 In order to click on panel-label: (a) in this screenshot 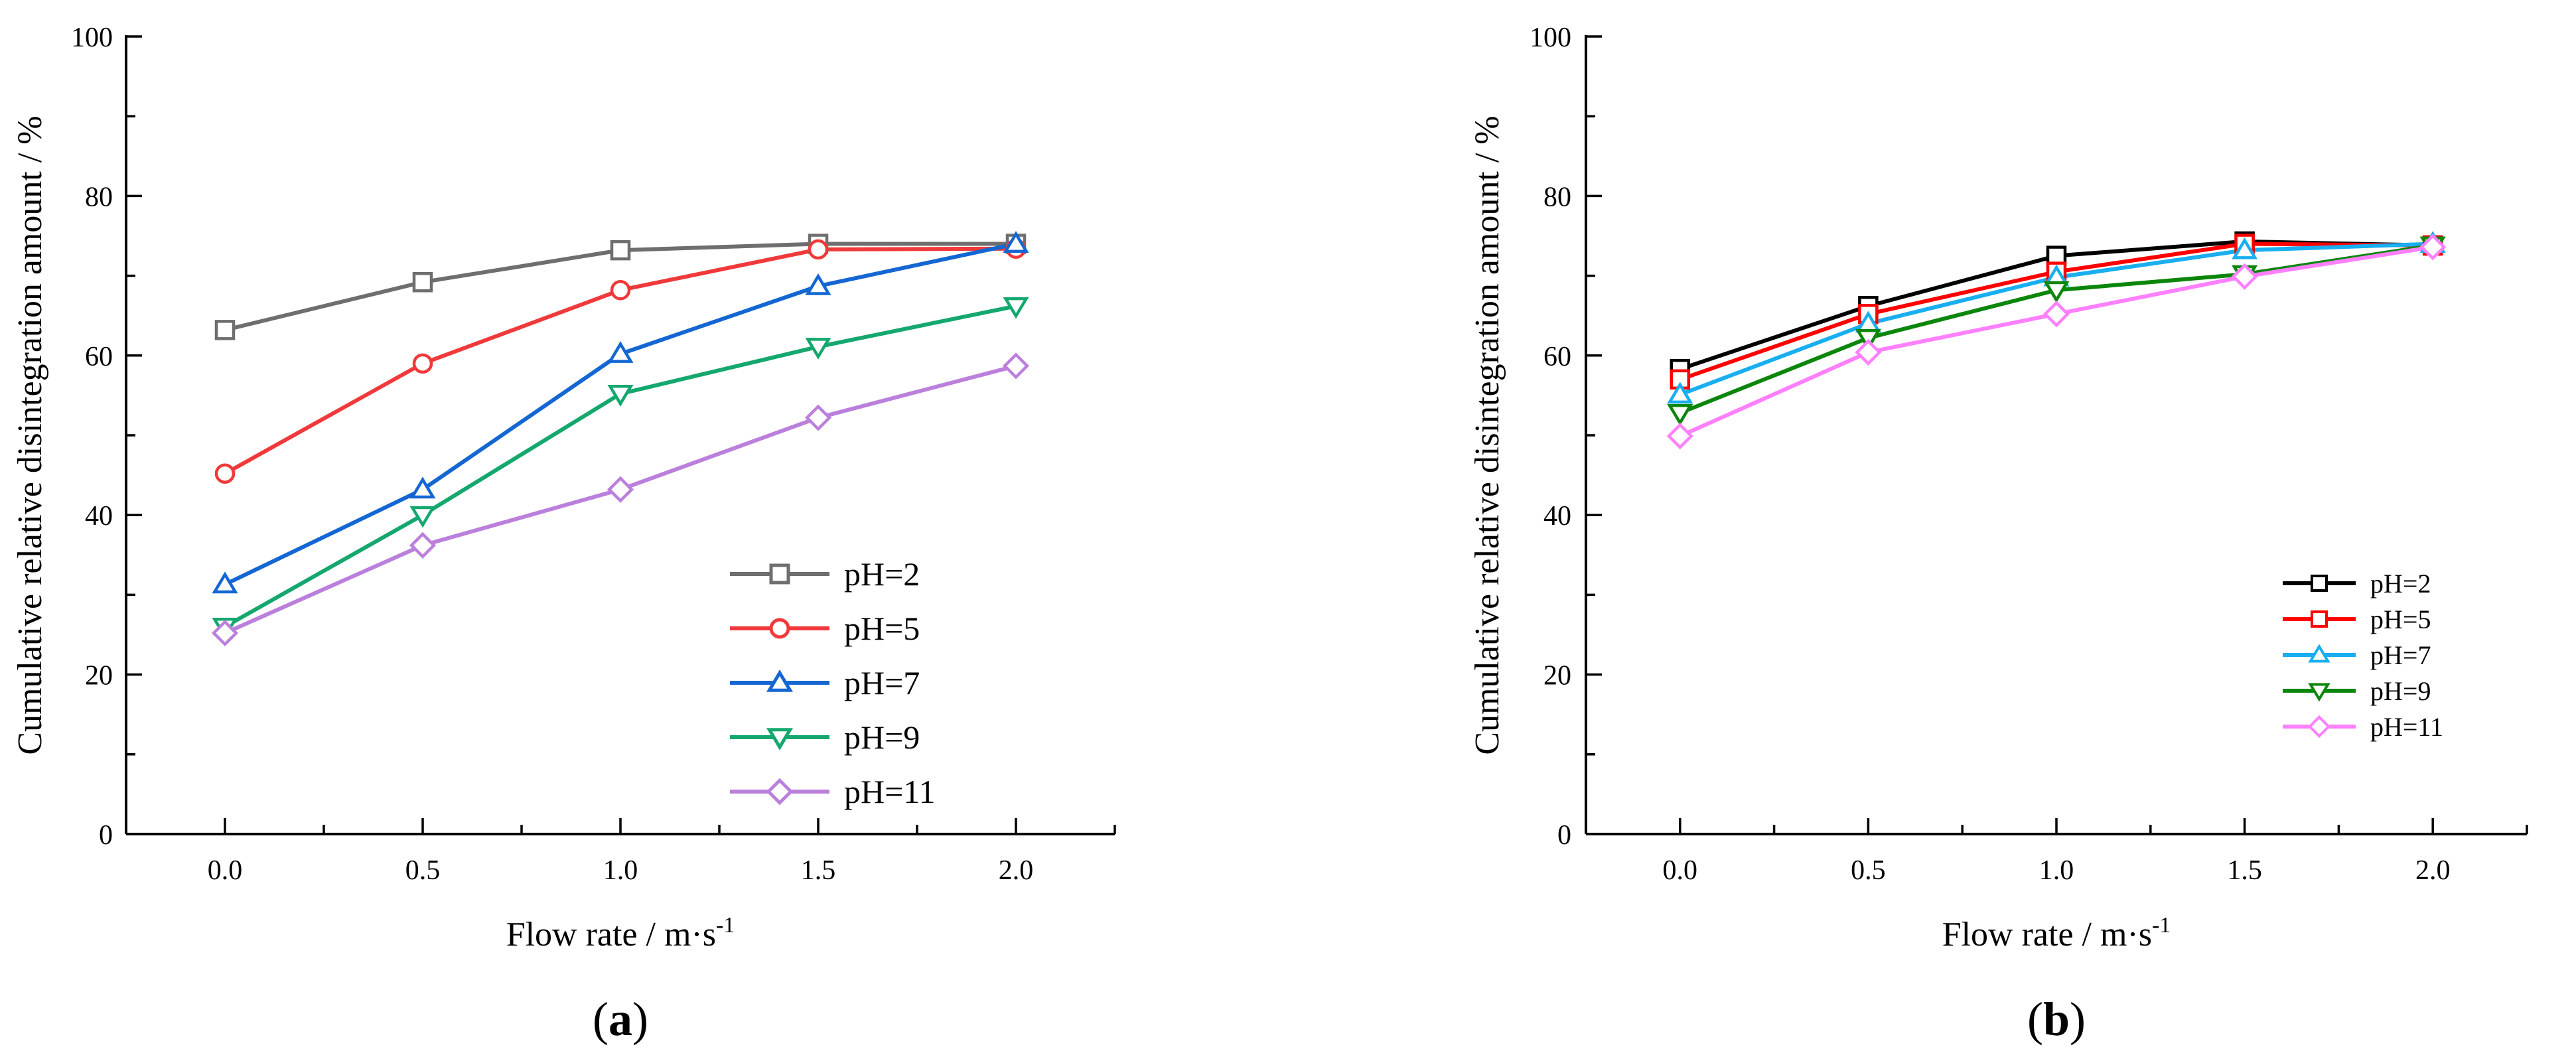, I will do `click(620, 1019)`.